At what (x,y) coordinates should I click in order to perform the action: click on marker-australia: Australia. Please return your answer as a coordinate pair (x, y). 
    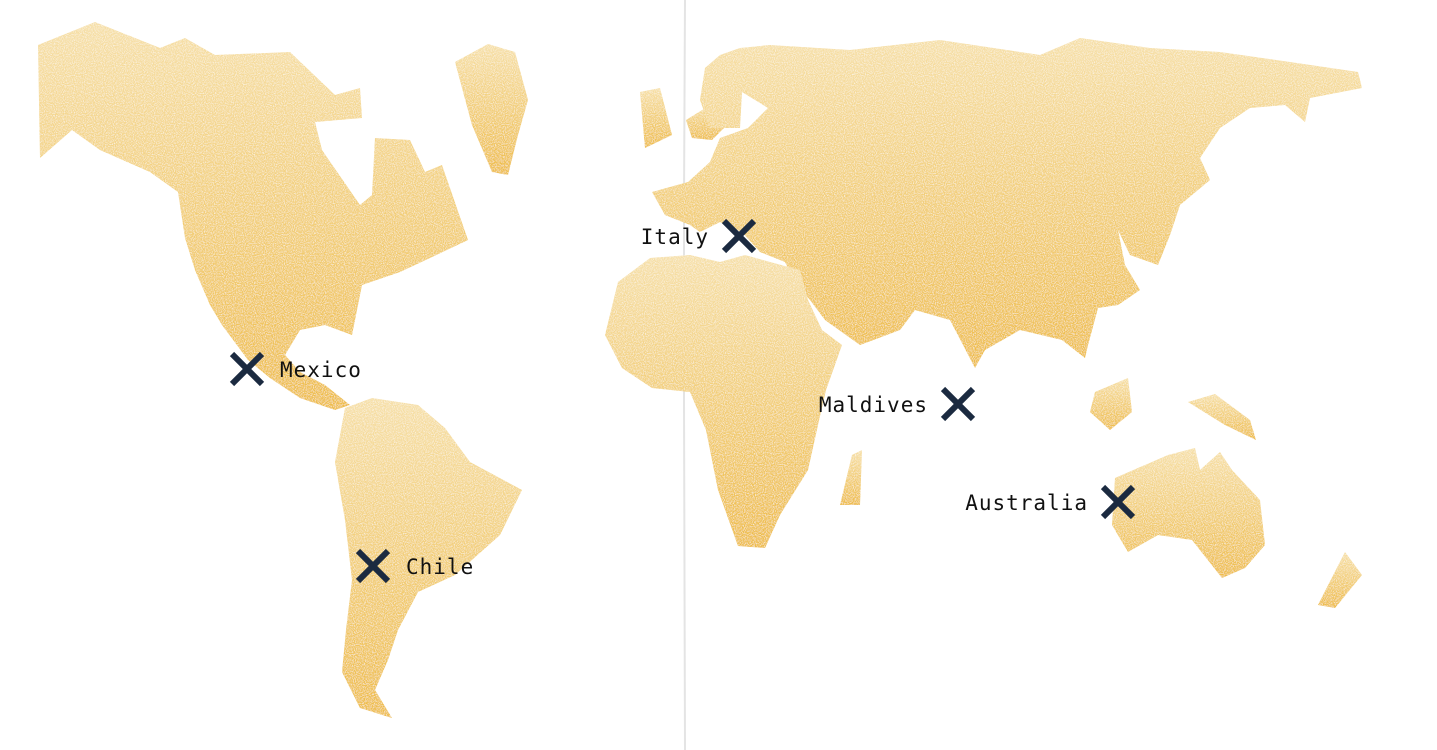
    Looking at the image, I should click on (1050, 502).